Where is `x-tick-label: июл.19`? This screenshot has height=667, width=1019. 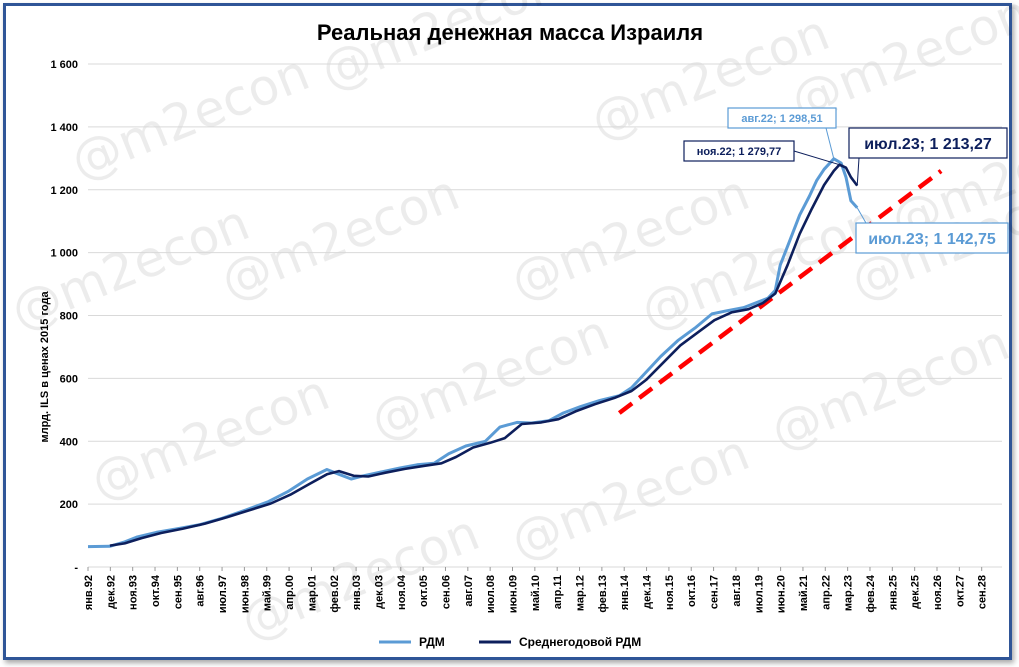
x-tick-label: июл.19 is located at coordinates (759, 594).